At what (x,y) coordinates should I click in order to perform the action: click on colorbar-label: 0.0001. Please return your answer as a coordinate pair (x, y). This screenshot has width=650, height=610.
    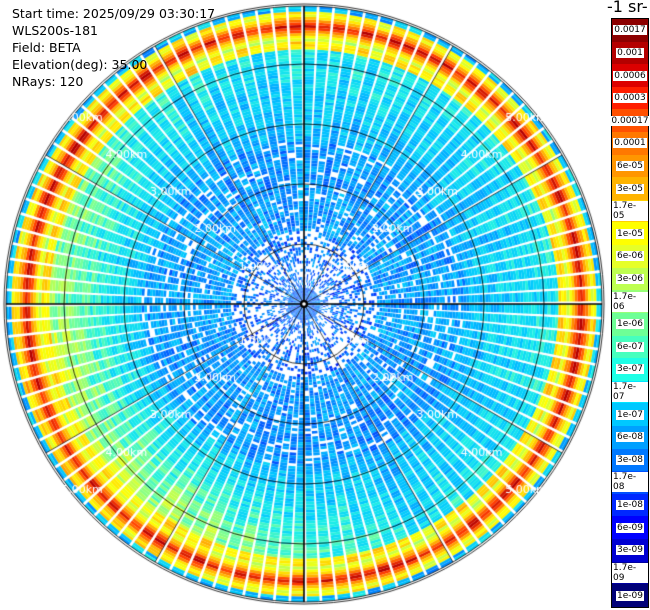
    Looking at the image, I should click on (630, 143).